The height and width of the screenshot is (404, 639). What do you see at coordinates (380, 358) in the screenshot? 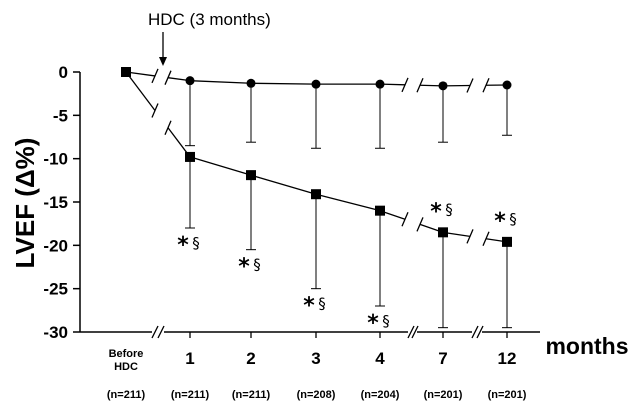
I see `x-tick-label: 4` at bounding box center [380, 358].